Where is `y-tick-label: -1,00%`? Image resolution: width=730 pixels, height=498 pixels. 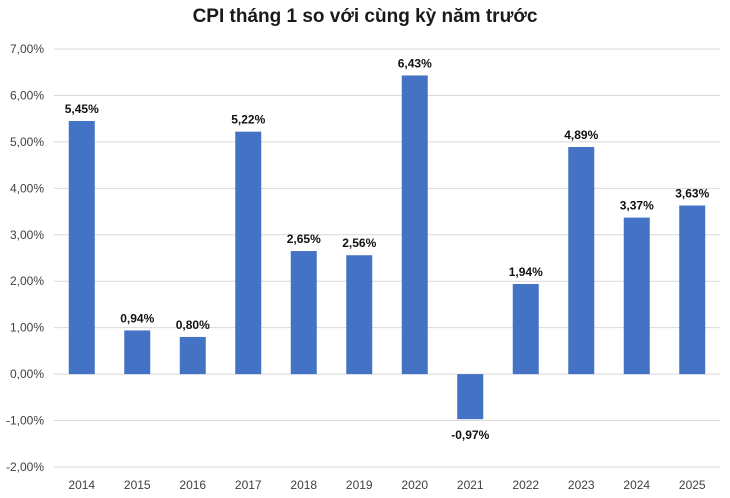 y-tick-label: -1,00% is located at coordinates (25, 421).